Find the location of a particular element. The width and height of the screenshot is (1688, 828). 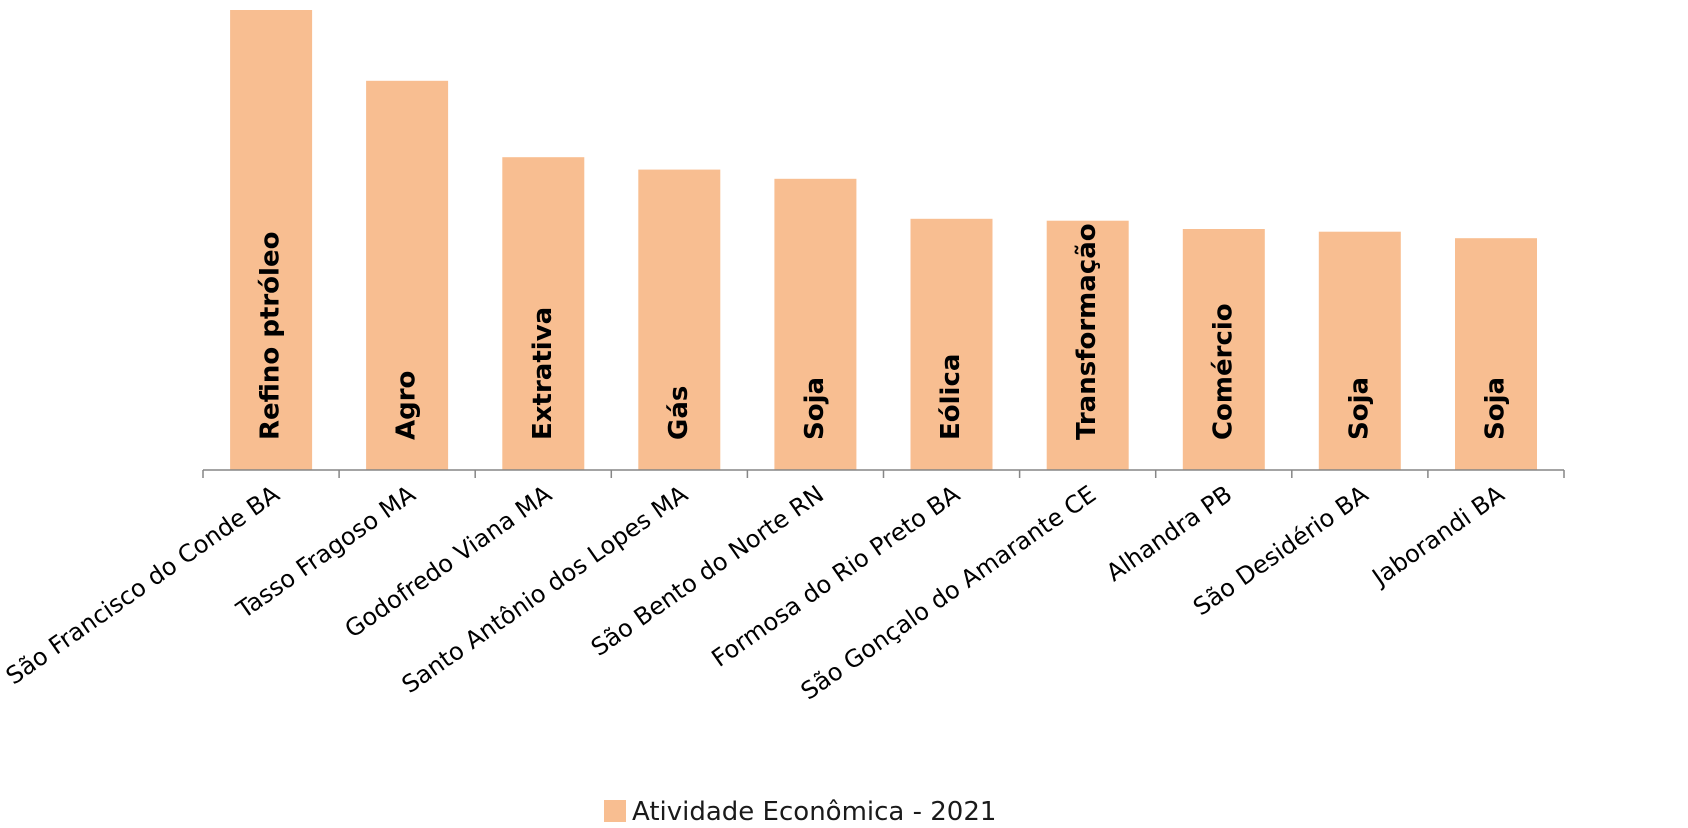

bar-formosa-do-rio-preto-ba is located at coordinates (951, 344).